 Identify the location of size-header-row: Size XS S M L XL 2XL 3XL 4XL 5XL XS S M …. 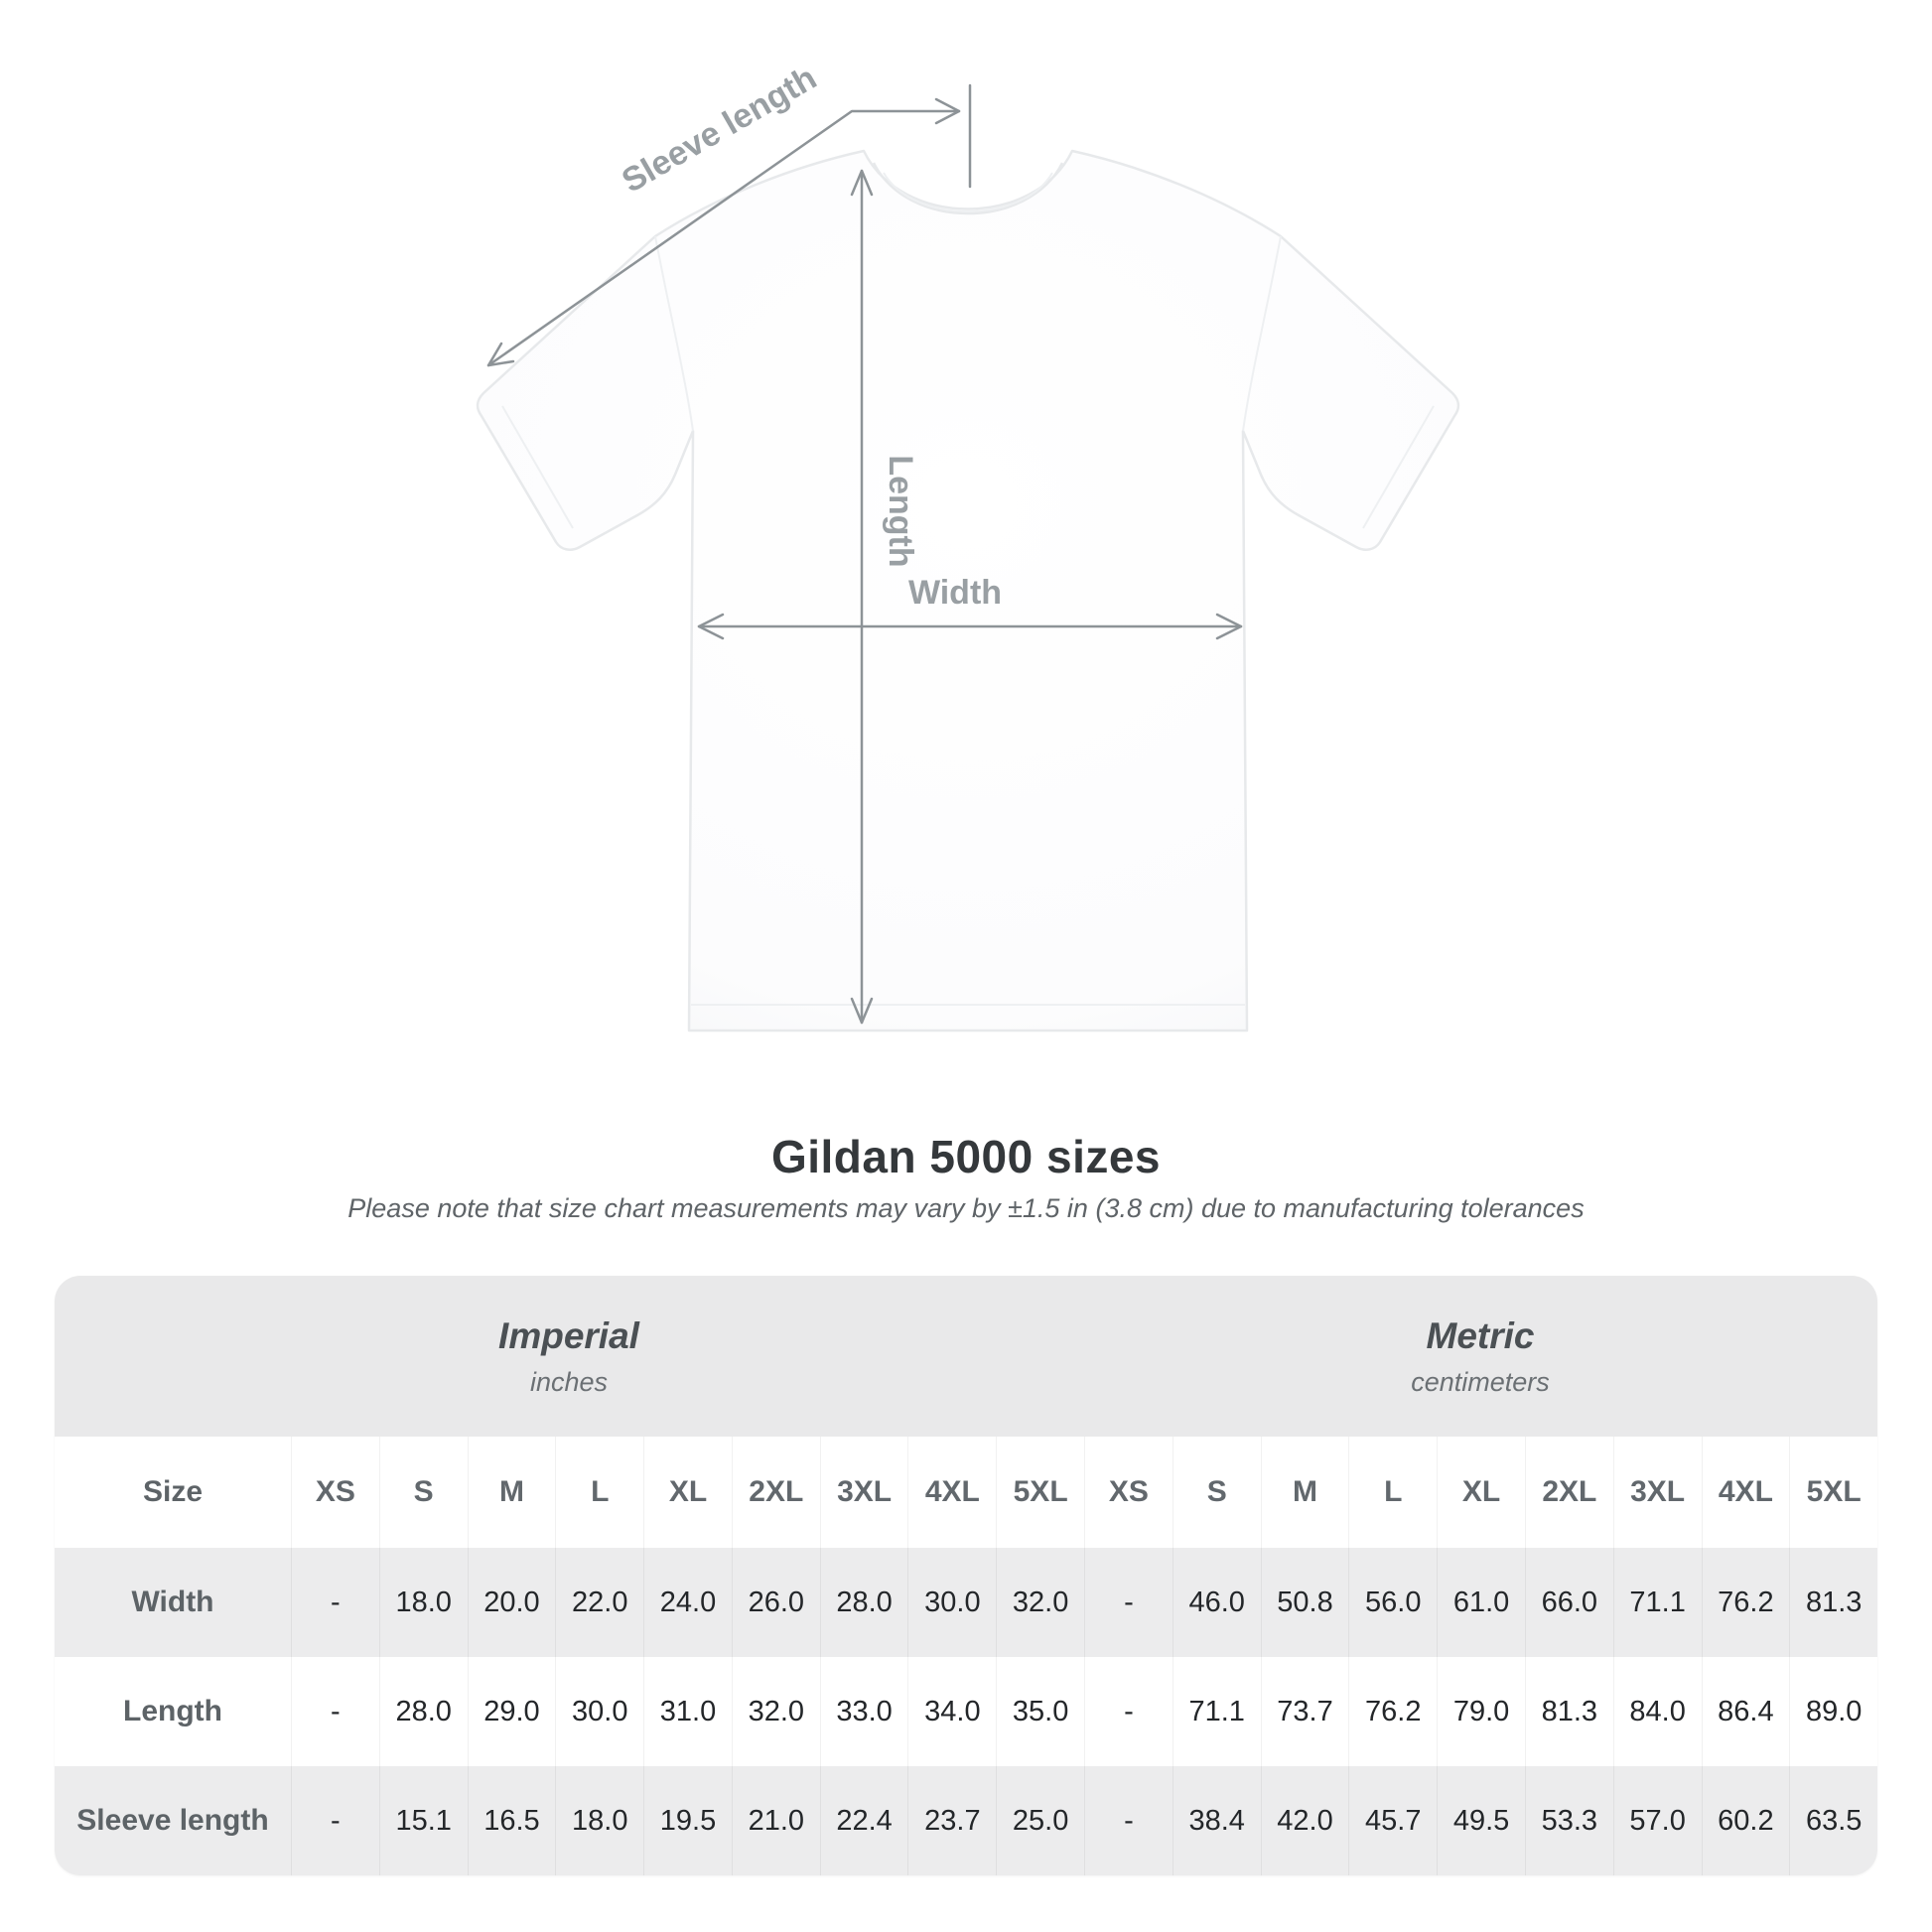
(966, 1493).